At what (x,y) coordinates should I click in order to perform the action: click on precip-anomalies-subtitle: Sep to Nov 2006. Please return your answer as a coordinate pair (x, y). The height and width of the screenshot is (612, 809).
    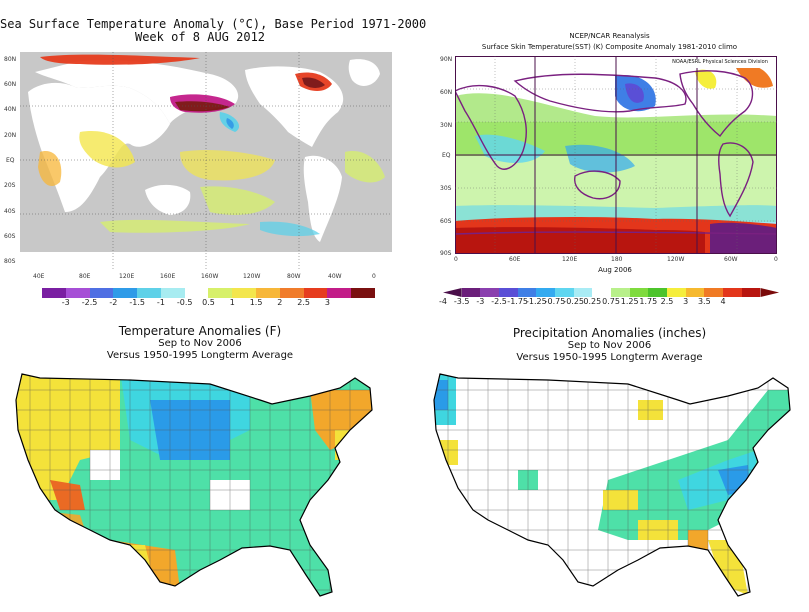
    Looking at the image, I should click on (609, 345).